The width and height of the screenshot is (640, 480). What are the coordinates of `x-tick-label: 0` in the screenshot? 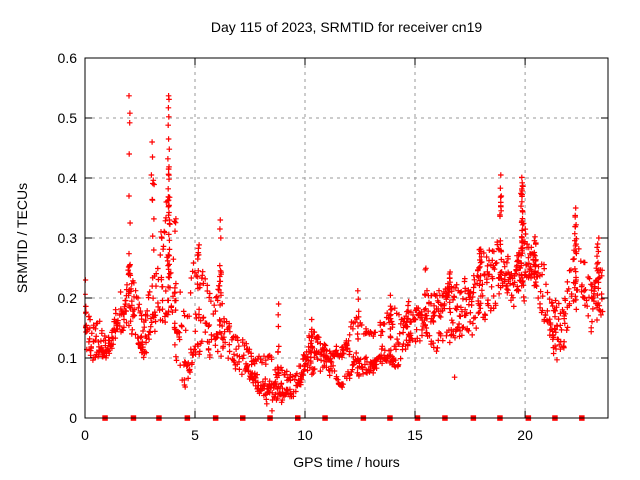 It's located at (85, 435).